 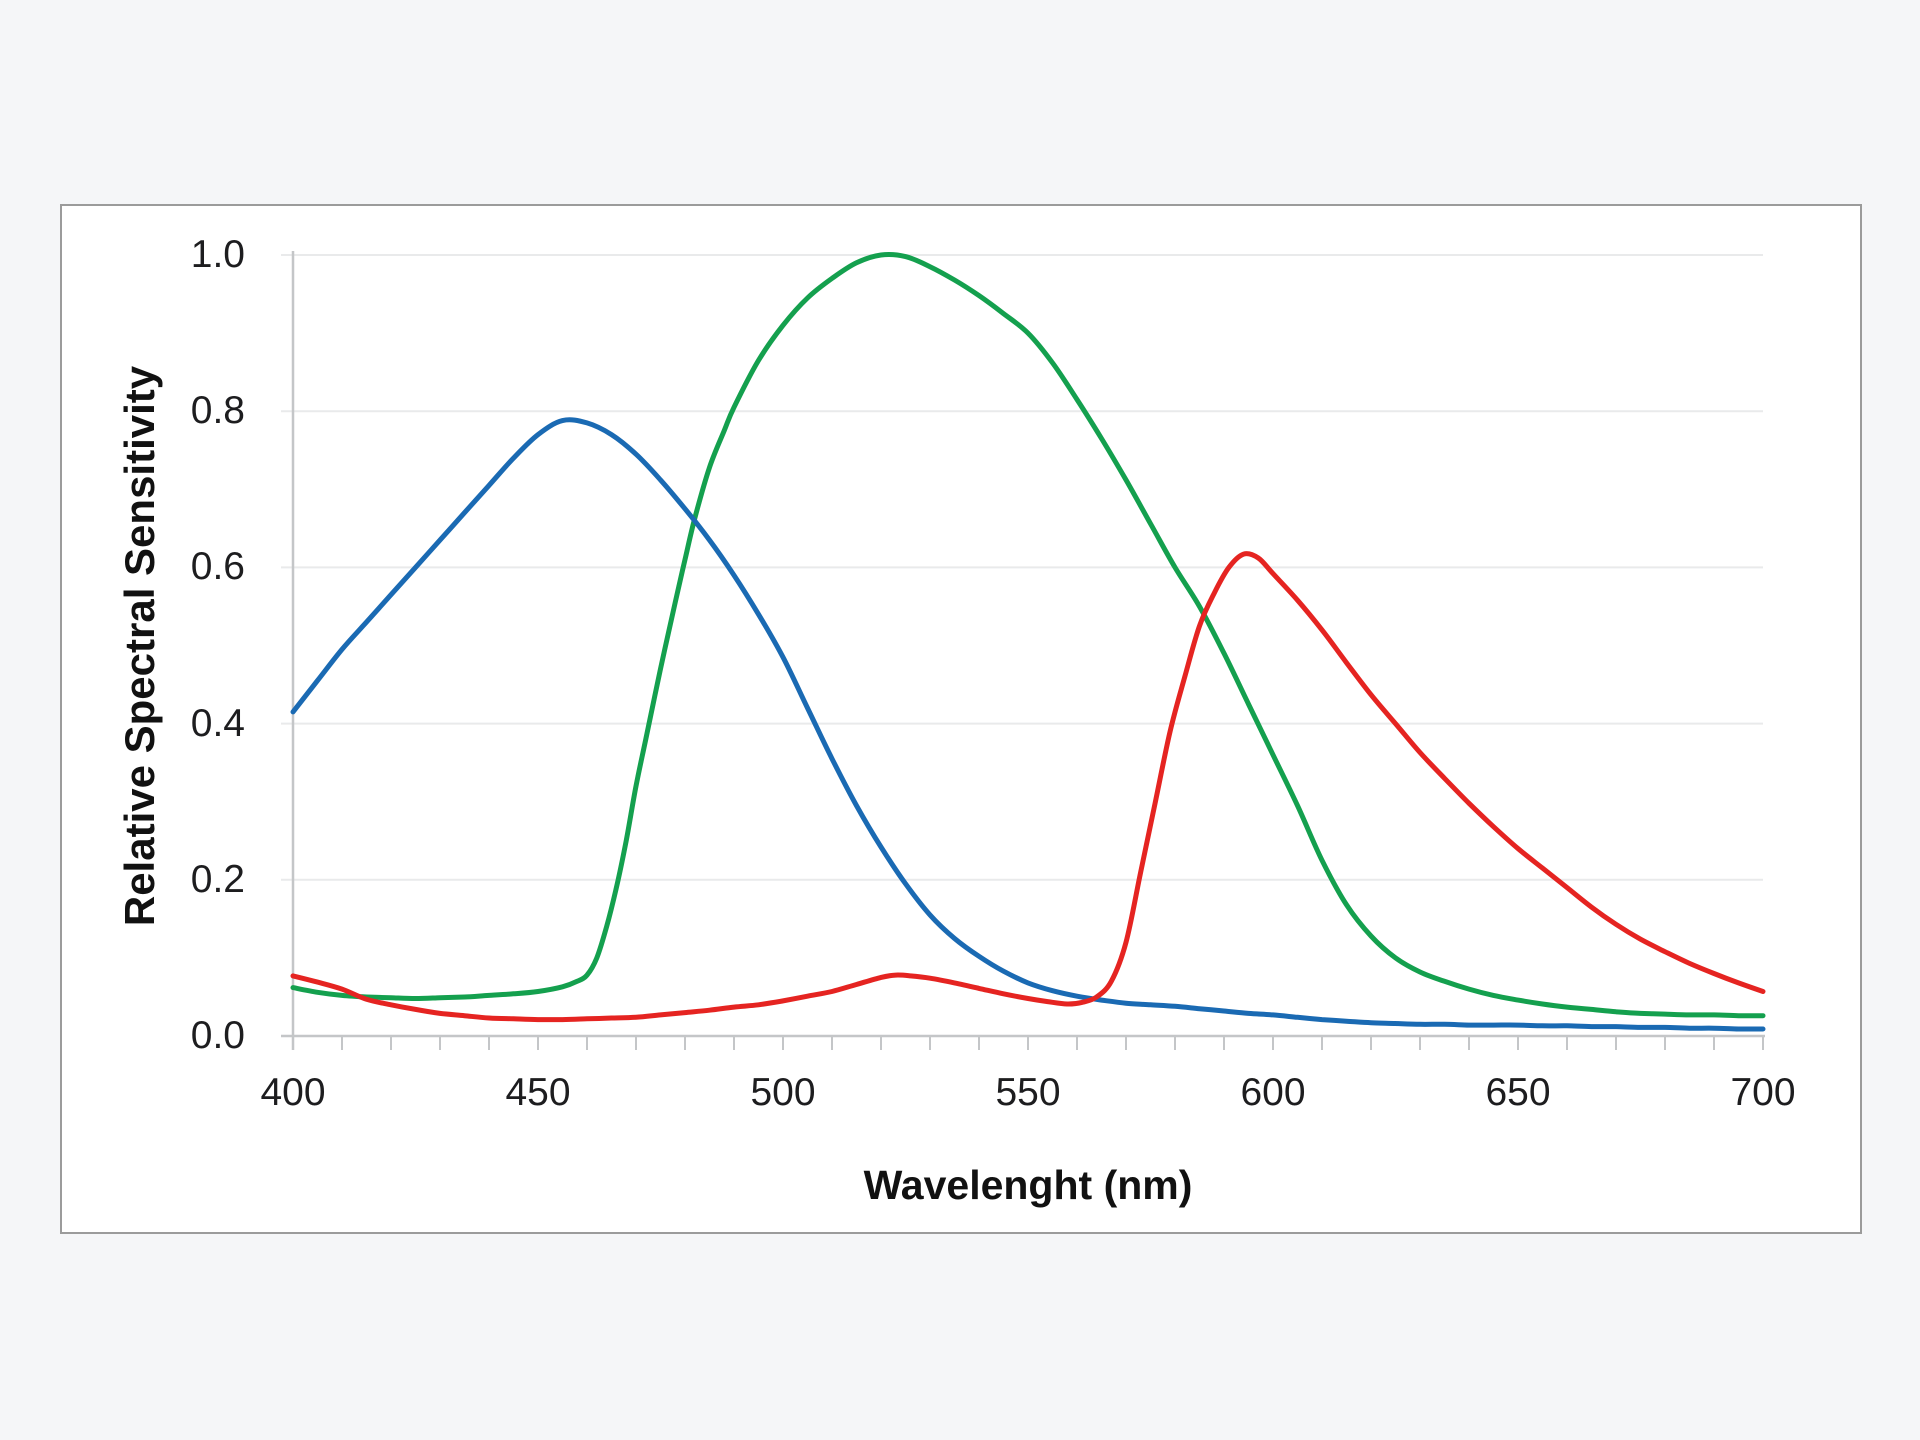 What do you see at coordinates (783, 1092) in the screenshot?
I see `x-tick-label-500: 500` at bounding box center [783, 1092].